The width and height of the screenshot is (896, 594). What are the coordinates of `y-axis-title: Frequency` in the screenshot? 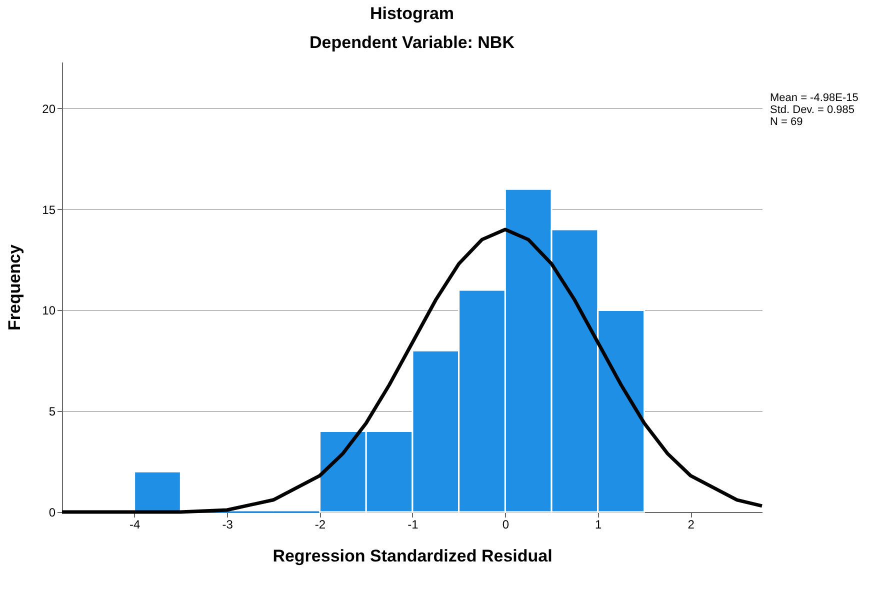 It's located at (14, 287).